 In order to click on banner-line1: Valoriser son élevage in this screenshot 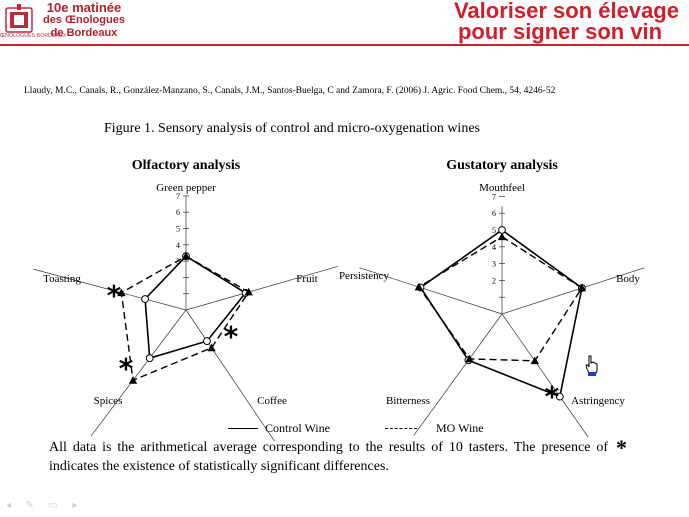, I will do `click(566, 11)`.